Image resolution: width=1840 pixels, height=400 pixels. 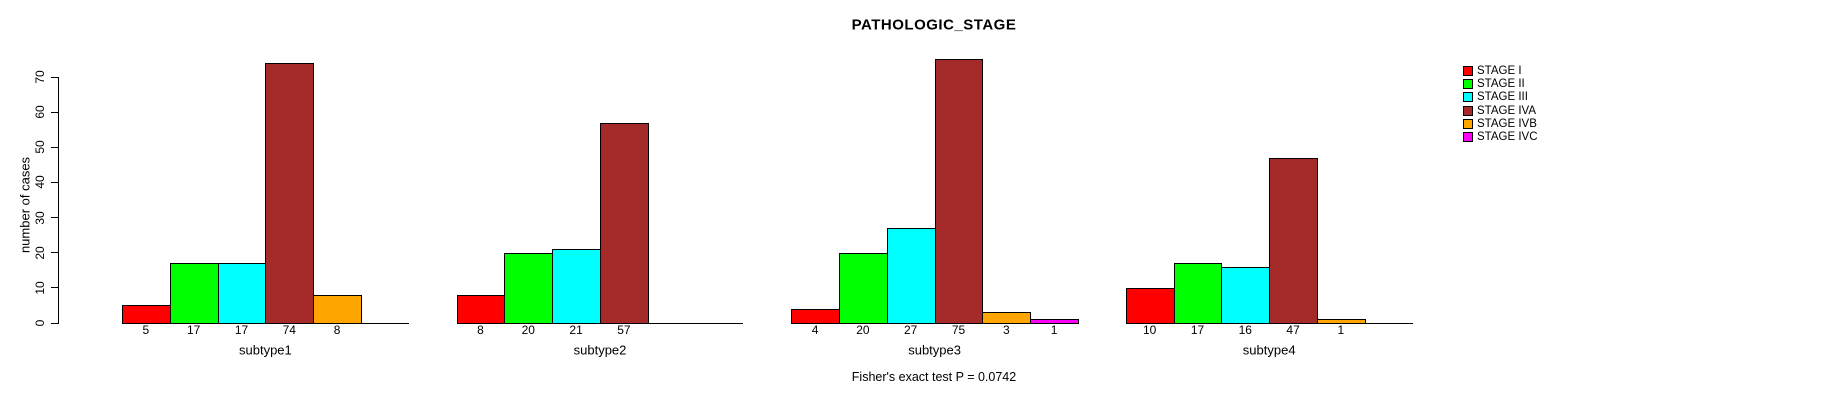 I want to click on y-tick-label: 20, so click(x=40, y=253).